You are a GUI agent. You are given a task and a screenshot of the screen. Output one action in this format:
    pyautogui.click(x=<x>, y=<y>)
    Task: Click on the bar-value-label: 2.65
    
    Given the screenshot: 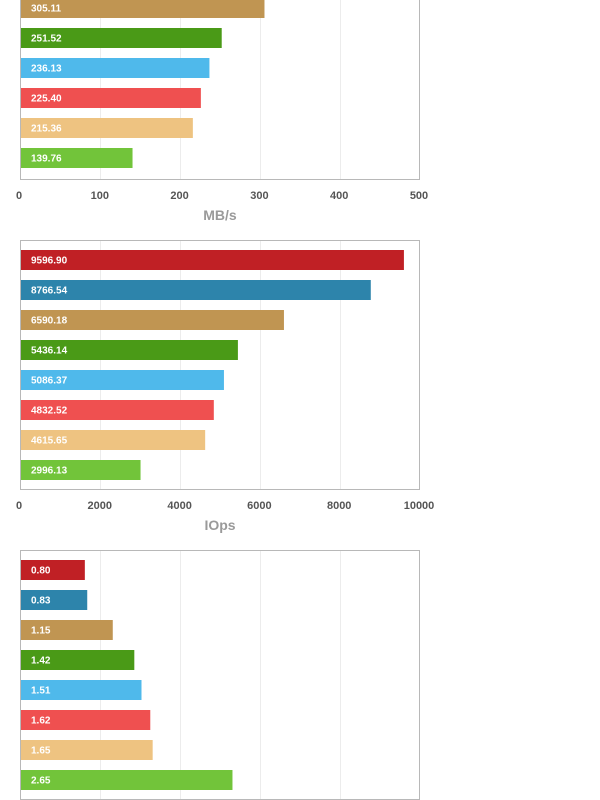 What is the action you would take?
    pyautogui.click(x=41, y=781)
    